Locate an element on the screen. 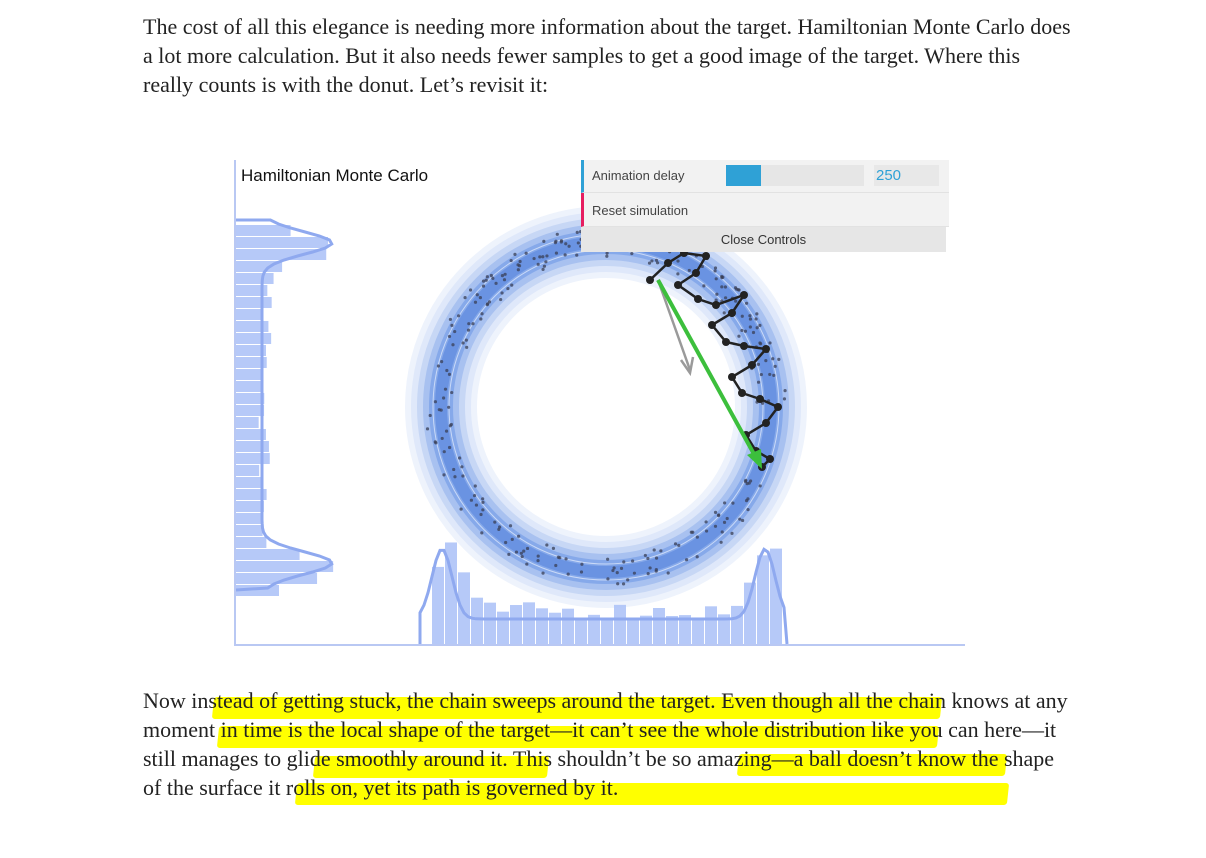 The height and width of the screenshot is (858, 1206). reset-simulation-button: Reset simulation is located at coordinates (765, 210).